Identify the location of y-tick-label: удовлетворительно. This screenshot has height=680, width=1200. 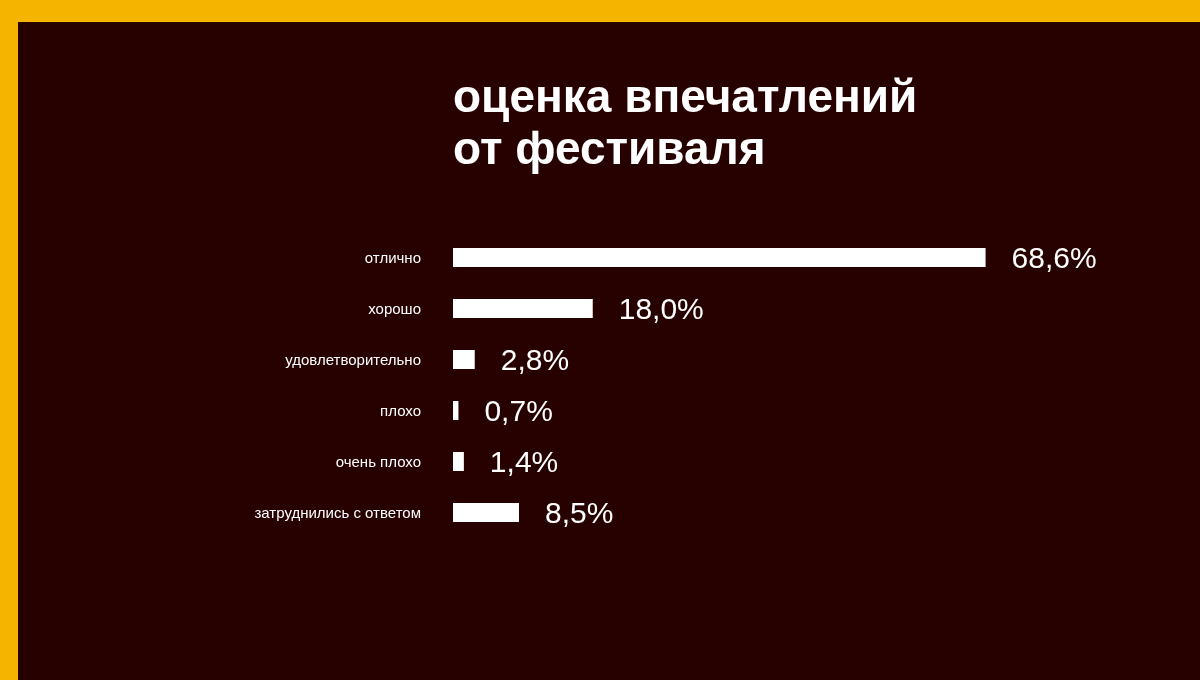
(353, 359).